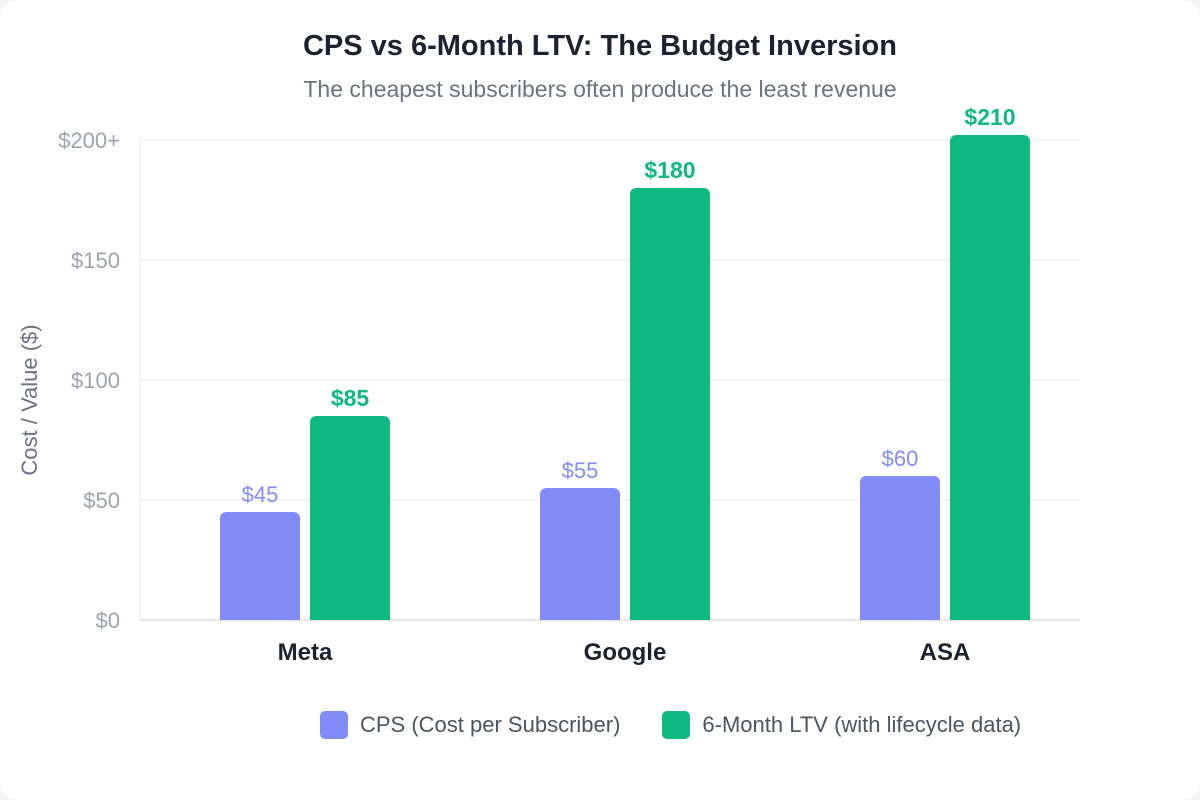  Describe the element at coordinates (260, 566) in the screenshot. I see `bar-cps-meta` at that location.